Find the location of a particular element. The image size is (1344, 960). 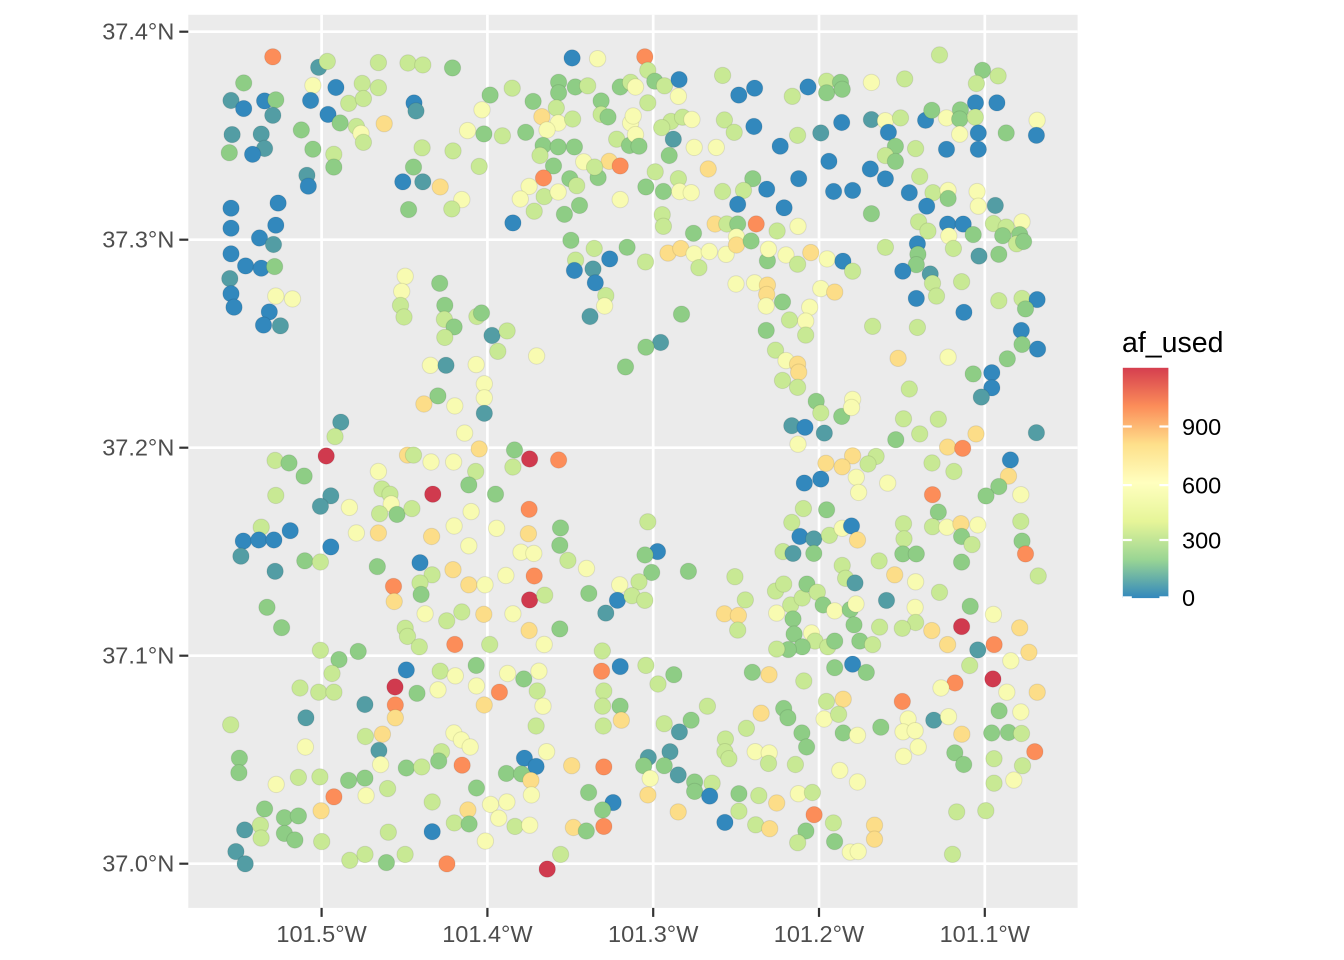

svg-text: 600 is located at coordinates (1201, 486).